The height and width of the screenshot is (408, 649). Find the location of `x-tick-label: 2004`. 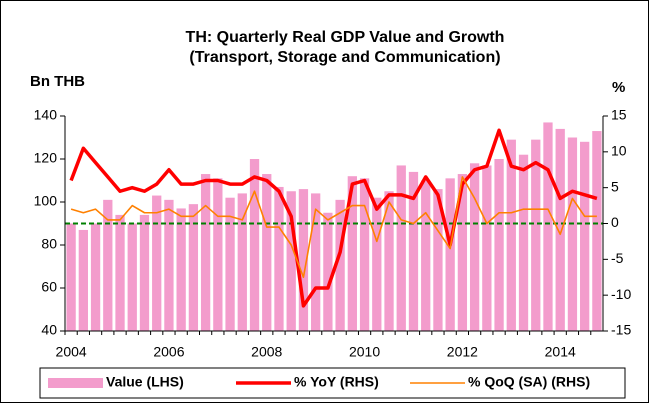

x-tick-label: 2004 is located at coordinates (71, 352).